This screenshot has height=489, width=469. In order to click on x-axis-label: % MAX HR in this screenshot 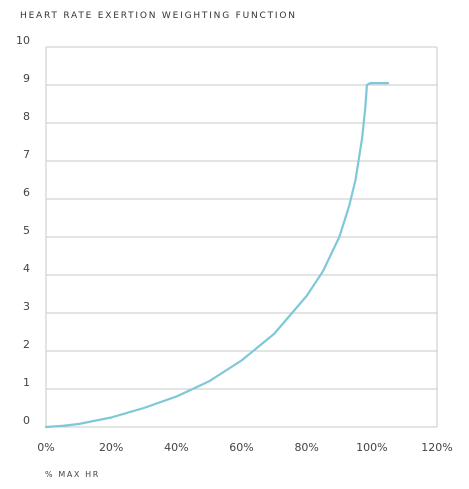, I will do `click(72, 474)`.